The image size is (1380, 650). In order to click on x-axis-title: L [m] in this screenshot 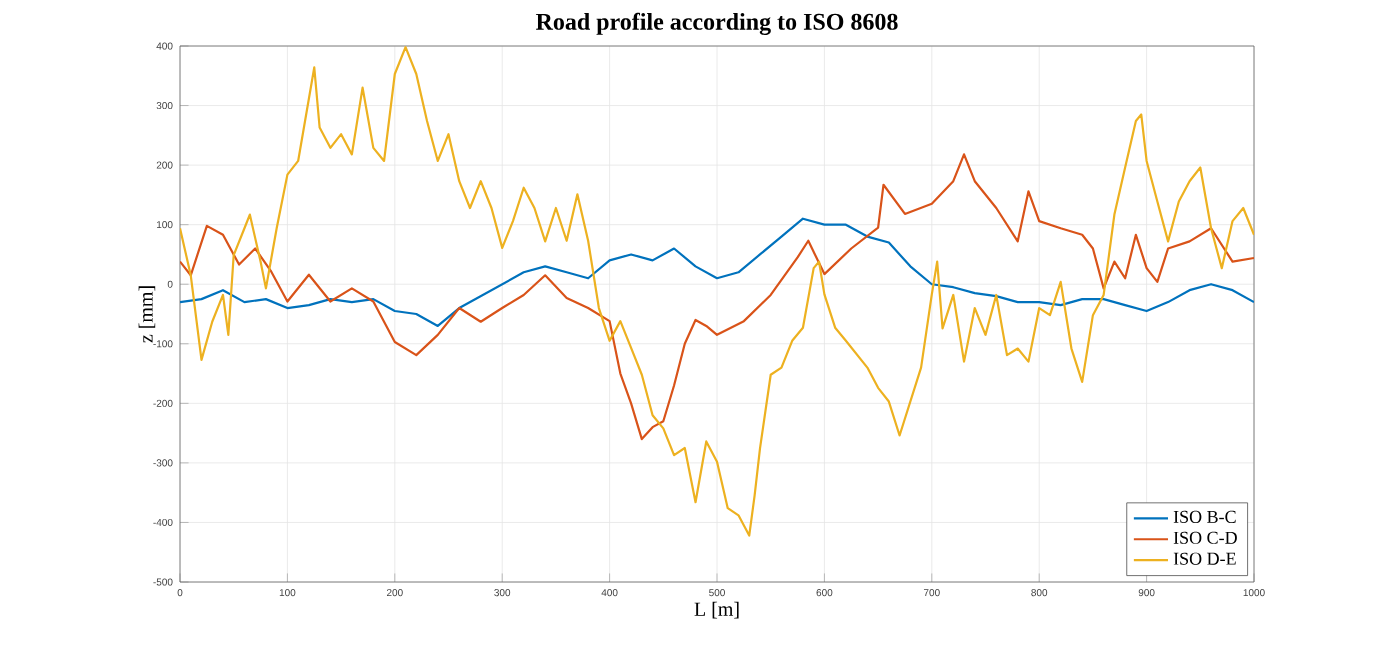, I will do `click(716, 610)`.